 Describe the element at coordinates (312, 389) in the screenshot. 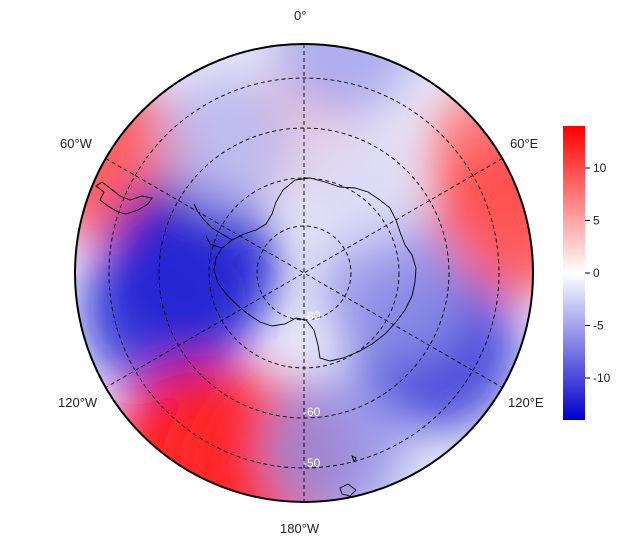

I see `latitude-labels: -80 -60 -50` at that location.